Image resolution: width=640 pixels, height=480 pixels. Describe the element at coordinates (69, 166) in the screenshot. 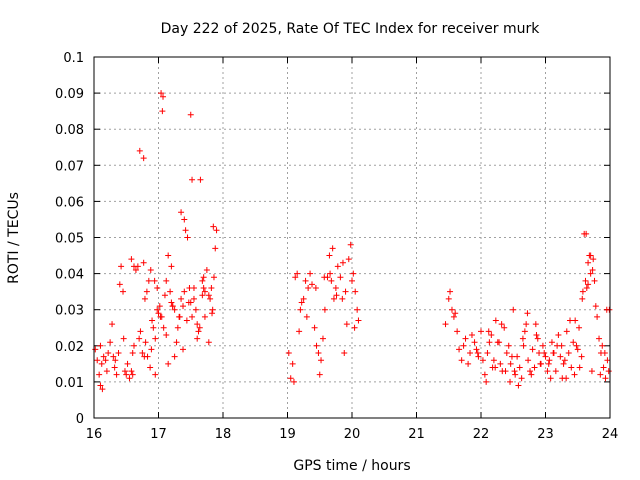

I see `y-tick-label: 0.07` at that location.